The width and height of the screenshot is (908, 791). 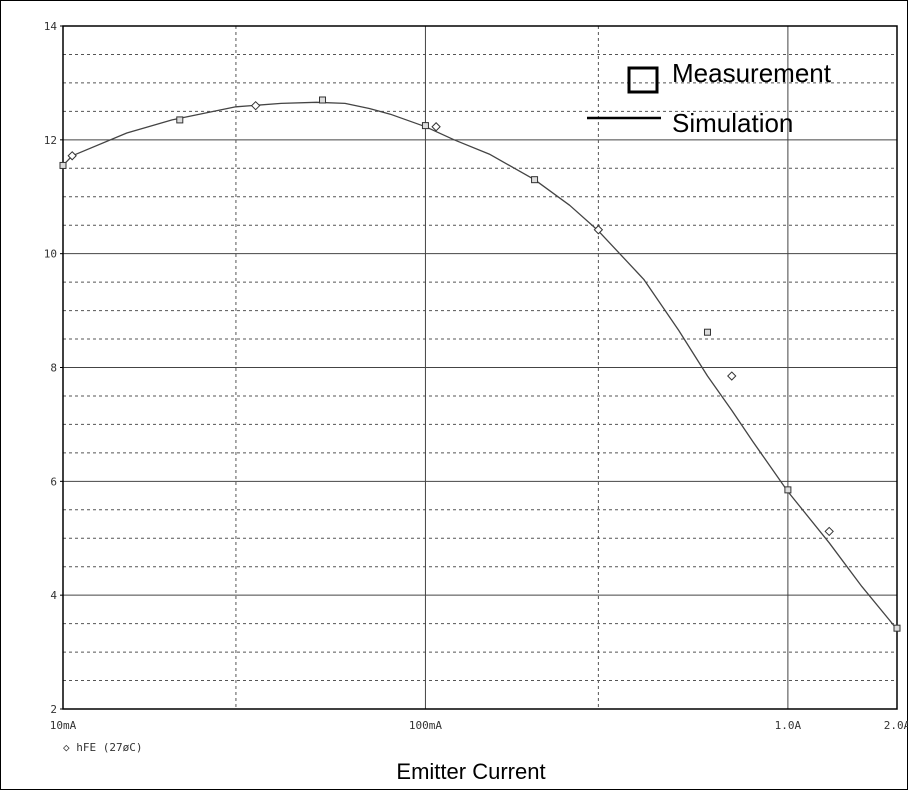 I want to click on legend-square-icon, so click(x=643, y=80).